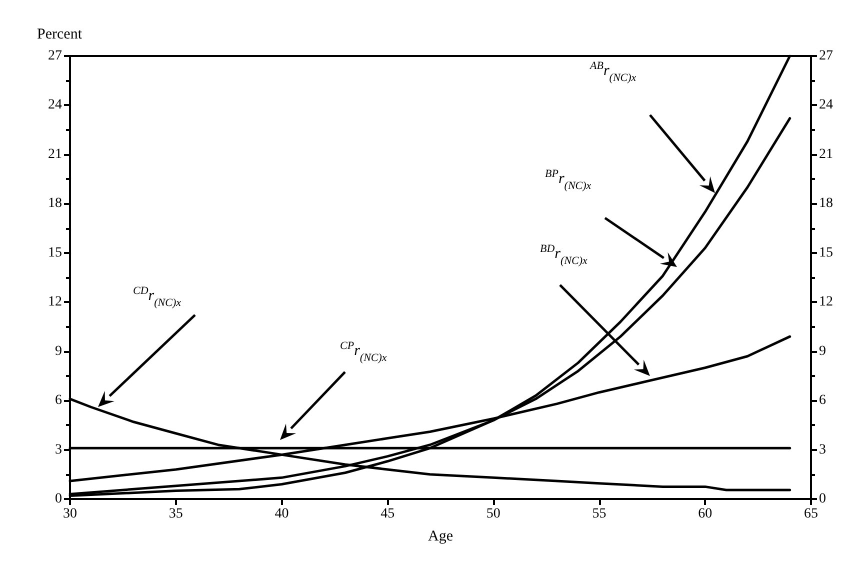 The image size is (857, 562). Describe the element at coordinates (157, 297) in the screenshot. I see `annotation: $^{CD}$r$_{(NC)x}$` at that location.